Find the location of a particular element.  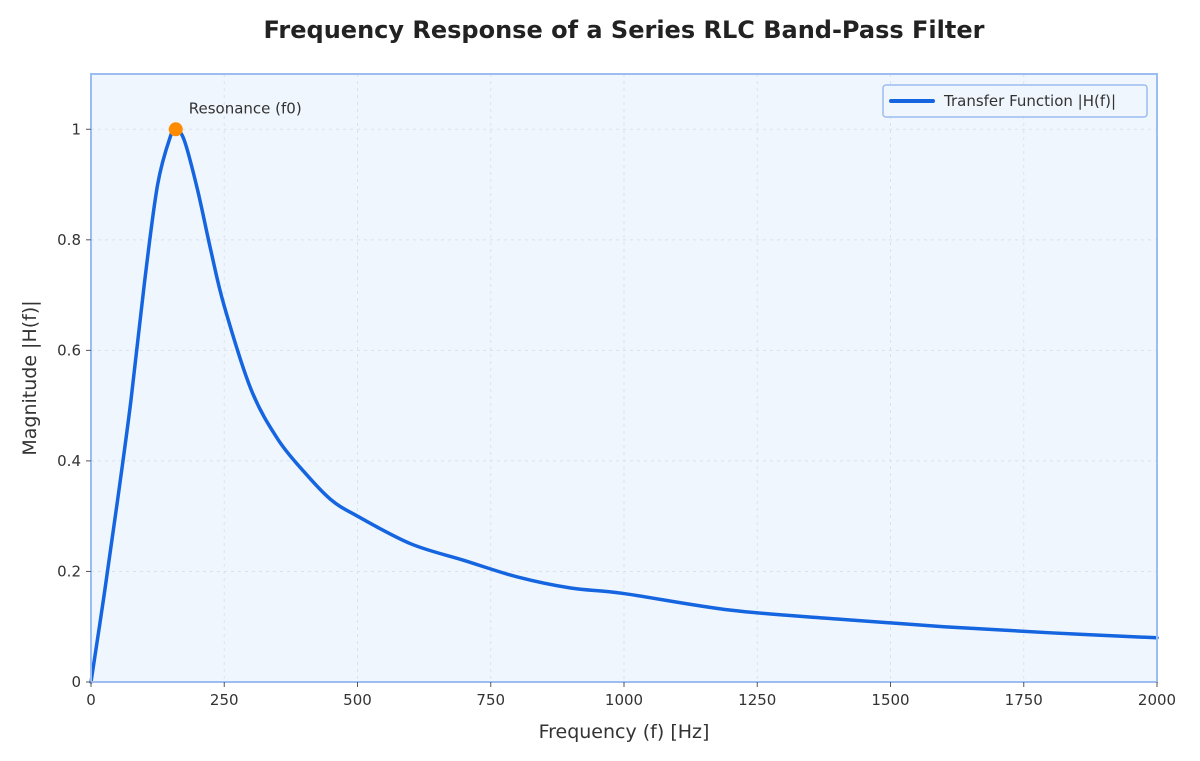

x-tick-label: 250 is located at coordinates (224, 700).